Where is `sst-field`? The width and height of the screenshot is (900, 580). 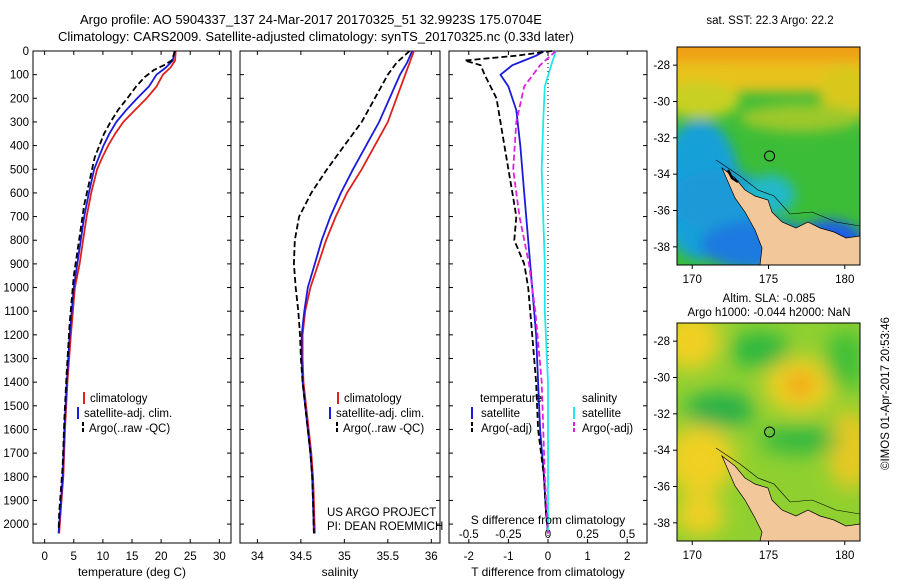 sst-field is located at coordinates (768, 156).